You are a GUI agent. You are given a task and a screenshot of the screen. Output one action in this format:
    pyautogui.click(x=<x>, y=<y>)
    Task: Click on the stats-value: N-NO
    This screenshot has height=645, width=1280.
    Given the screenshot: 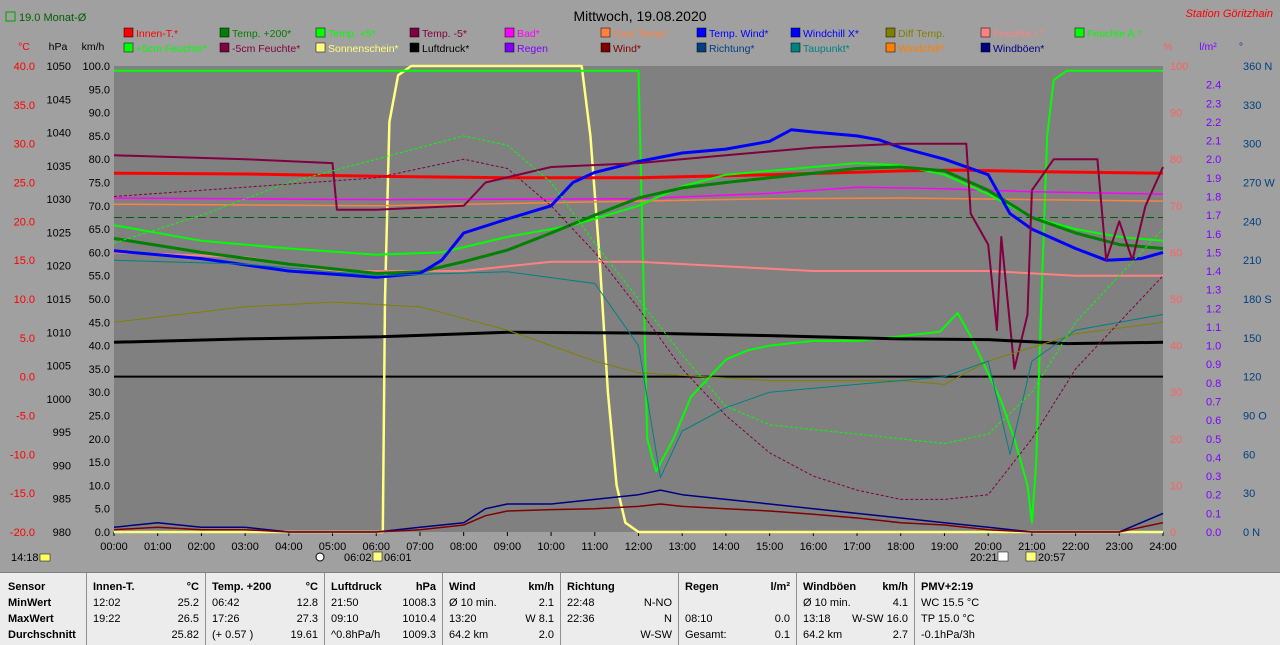 What is the action you would take?
    pyautogui.click(x=657, y=603)
    